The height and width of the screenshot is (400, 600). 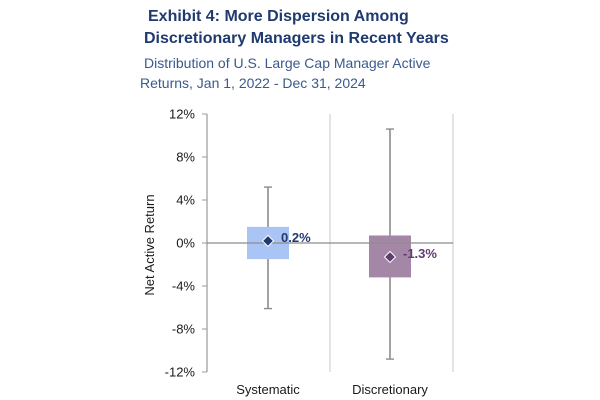 What do you see at coordinates (390, 389) in the screenshot?
I see `category-label-discretionary: Discretionary` at bounding box center [390, 389].